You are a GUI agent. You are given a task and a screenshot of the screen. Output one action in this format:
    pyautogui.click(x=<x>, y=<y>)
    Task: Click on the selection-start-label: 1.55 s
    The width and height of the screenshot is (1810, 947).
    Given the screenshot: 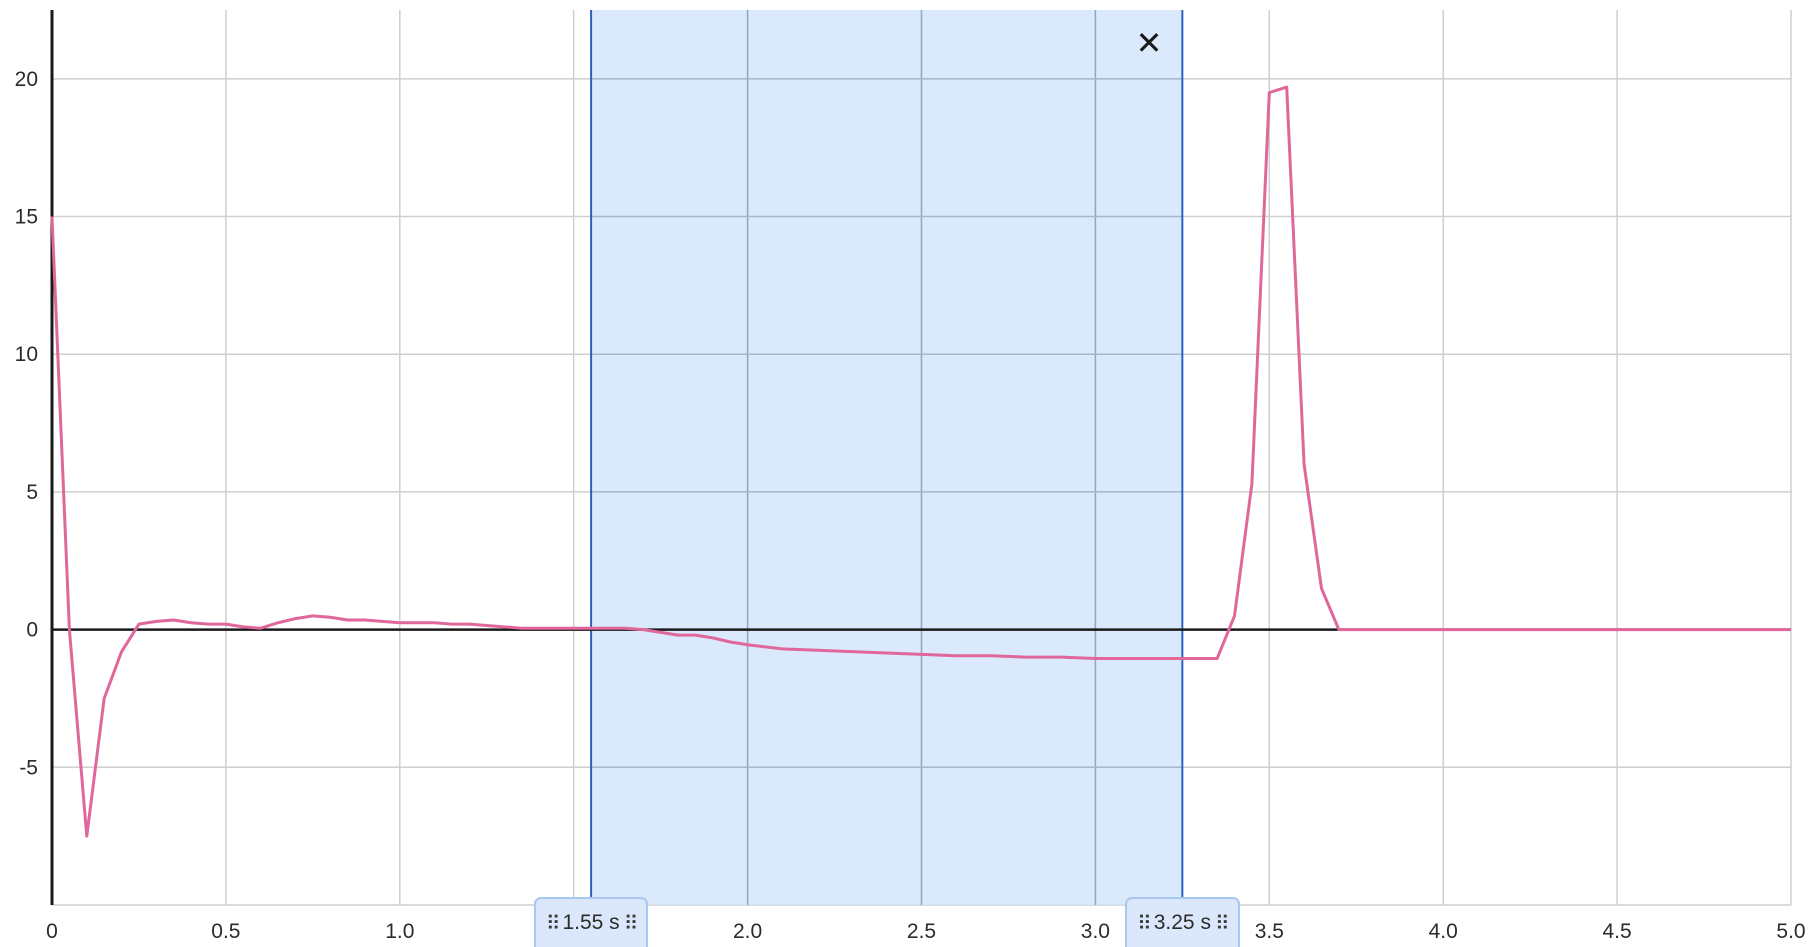 What is the action you would take?
    pyautogui.click(x=591, y=922)
    